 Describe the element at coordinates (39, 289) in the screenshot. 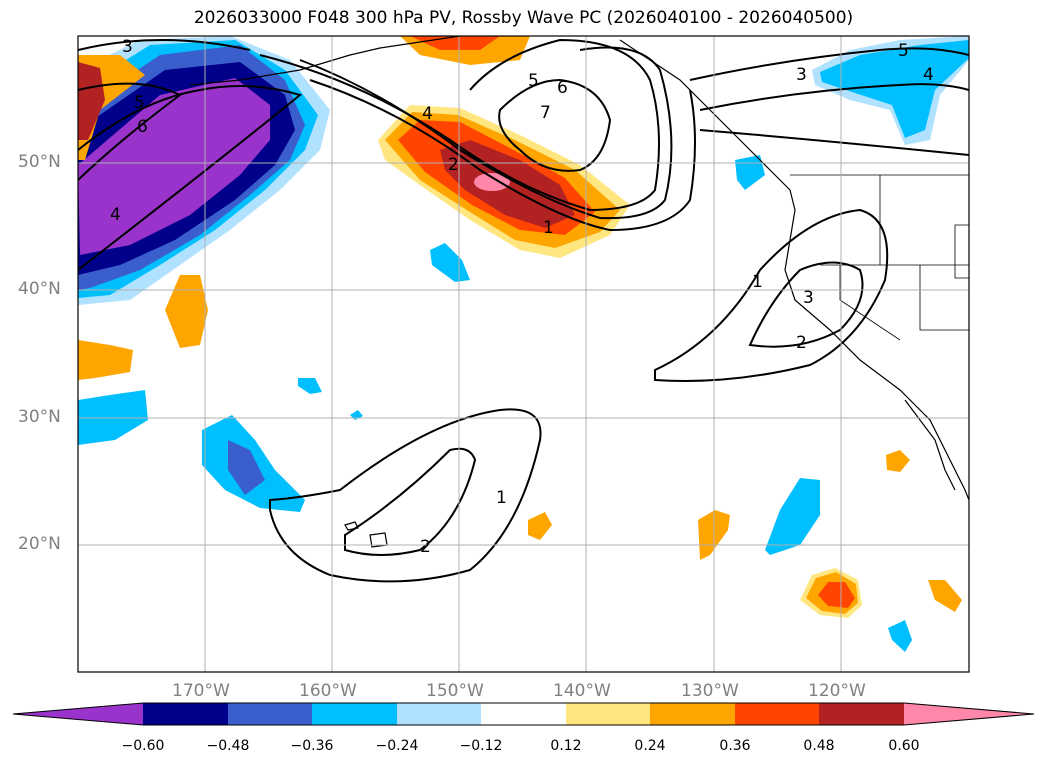

I see `lat-label: 40°N` at that location.